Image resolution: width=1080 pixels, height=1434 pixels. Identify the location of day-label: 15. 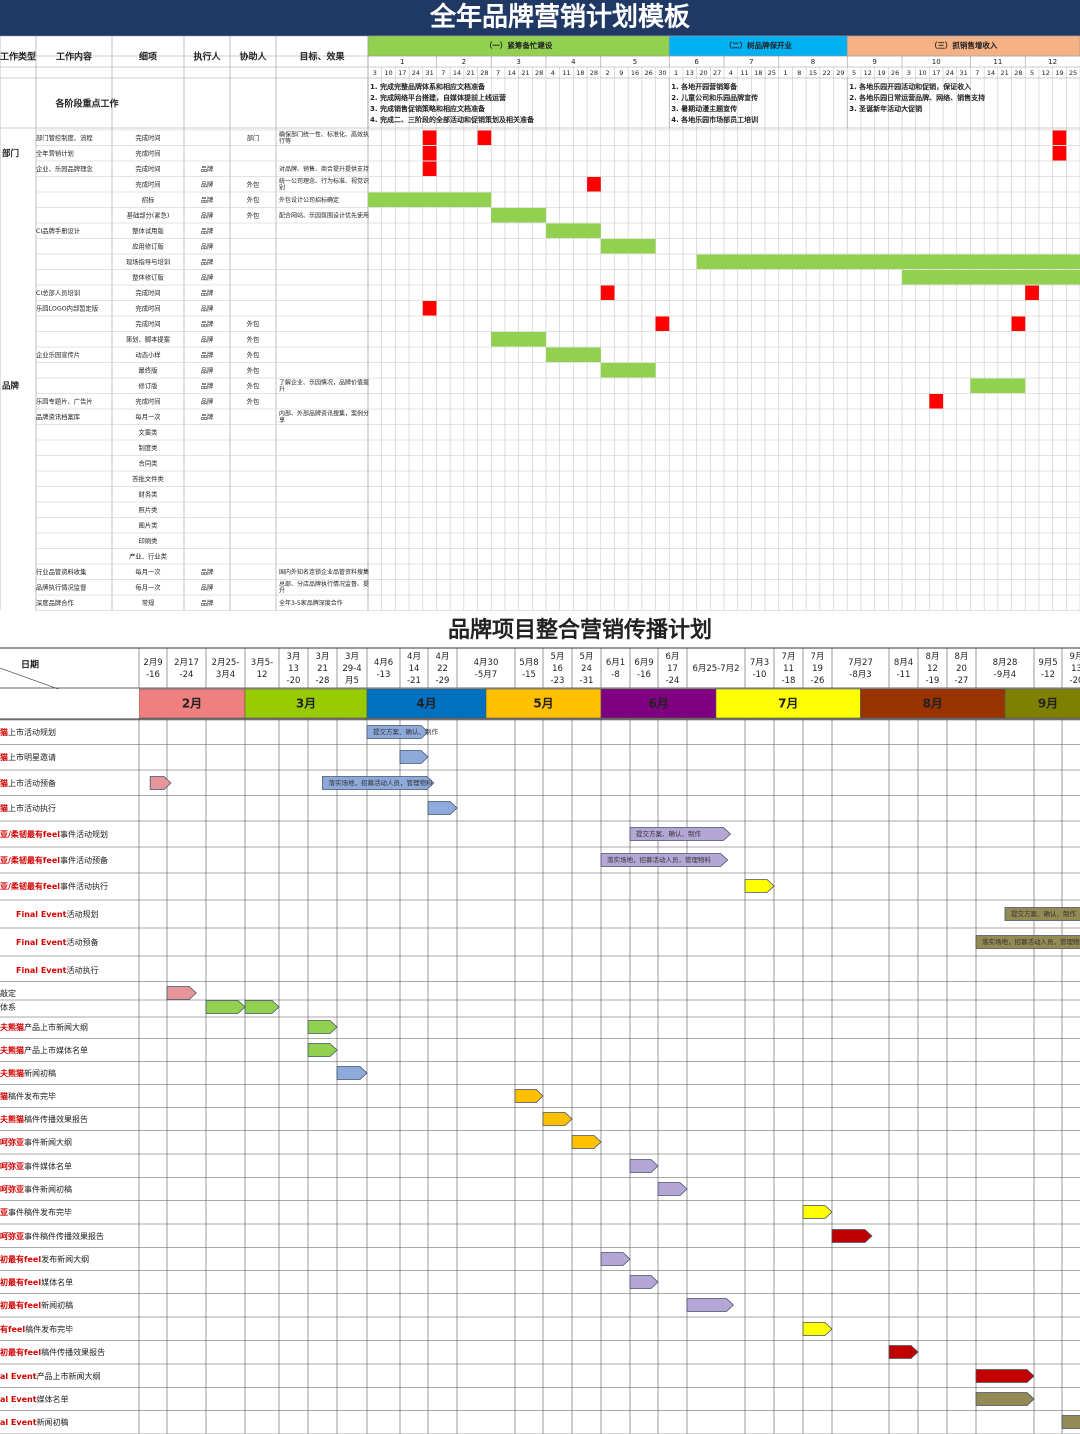
(813, 73).